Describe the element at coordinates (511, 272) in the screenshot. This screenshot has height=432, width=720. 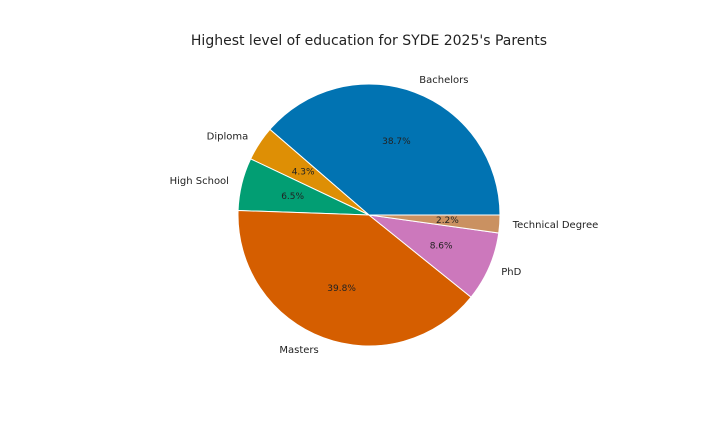
I see `slice-label-phd: PhD` at that location.